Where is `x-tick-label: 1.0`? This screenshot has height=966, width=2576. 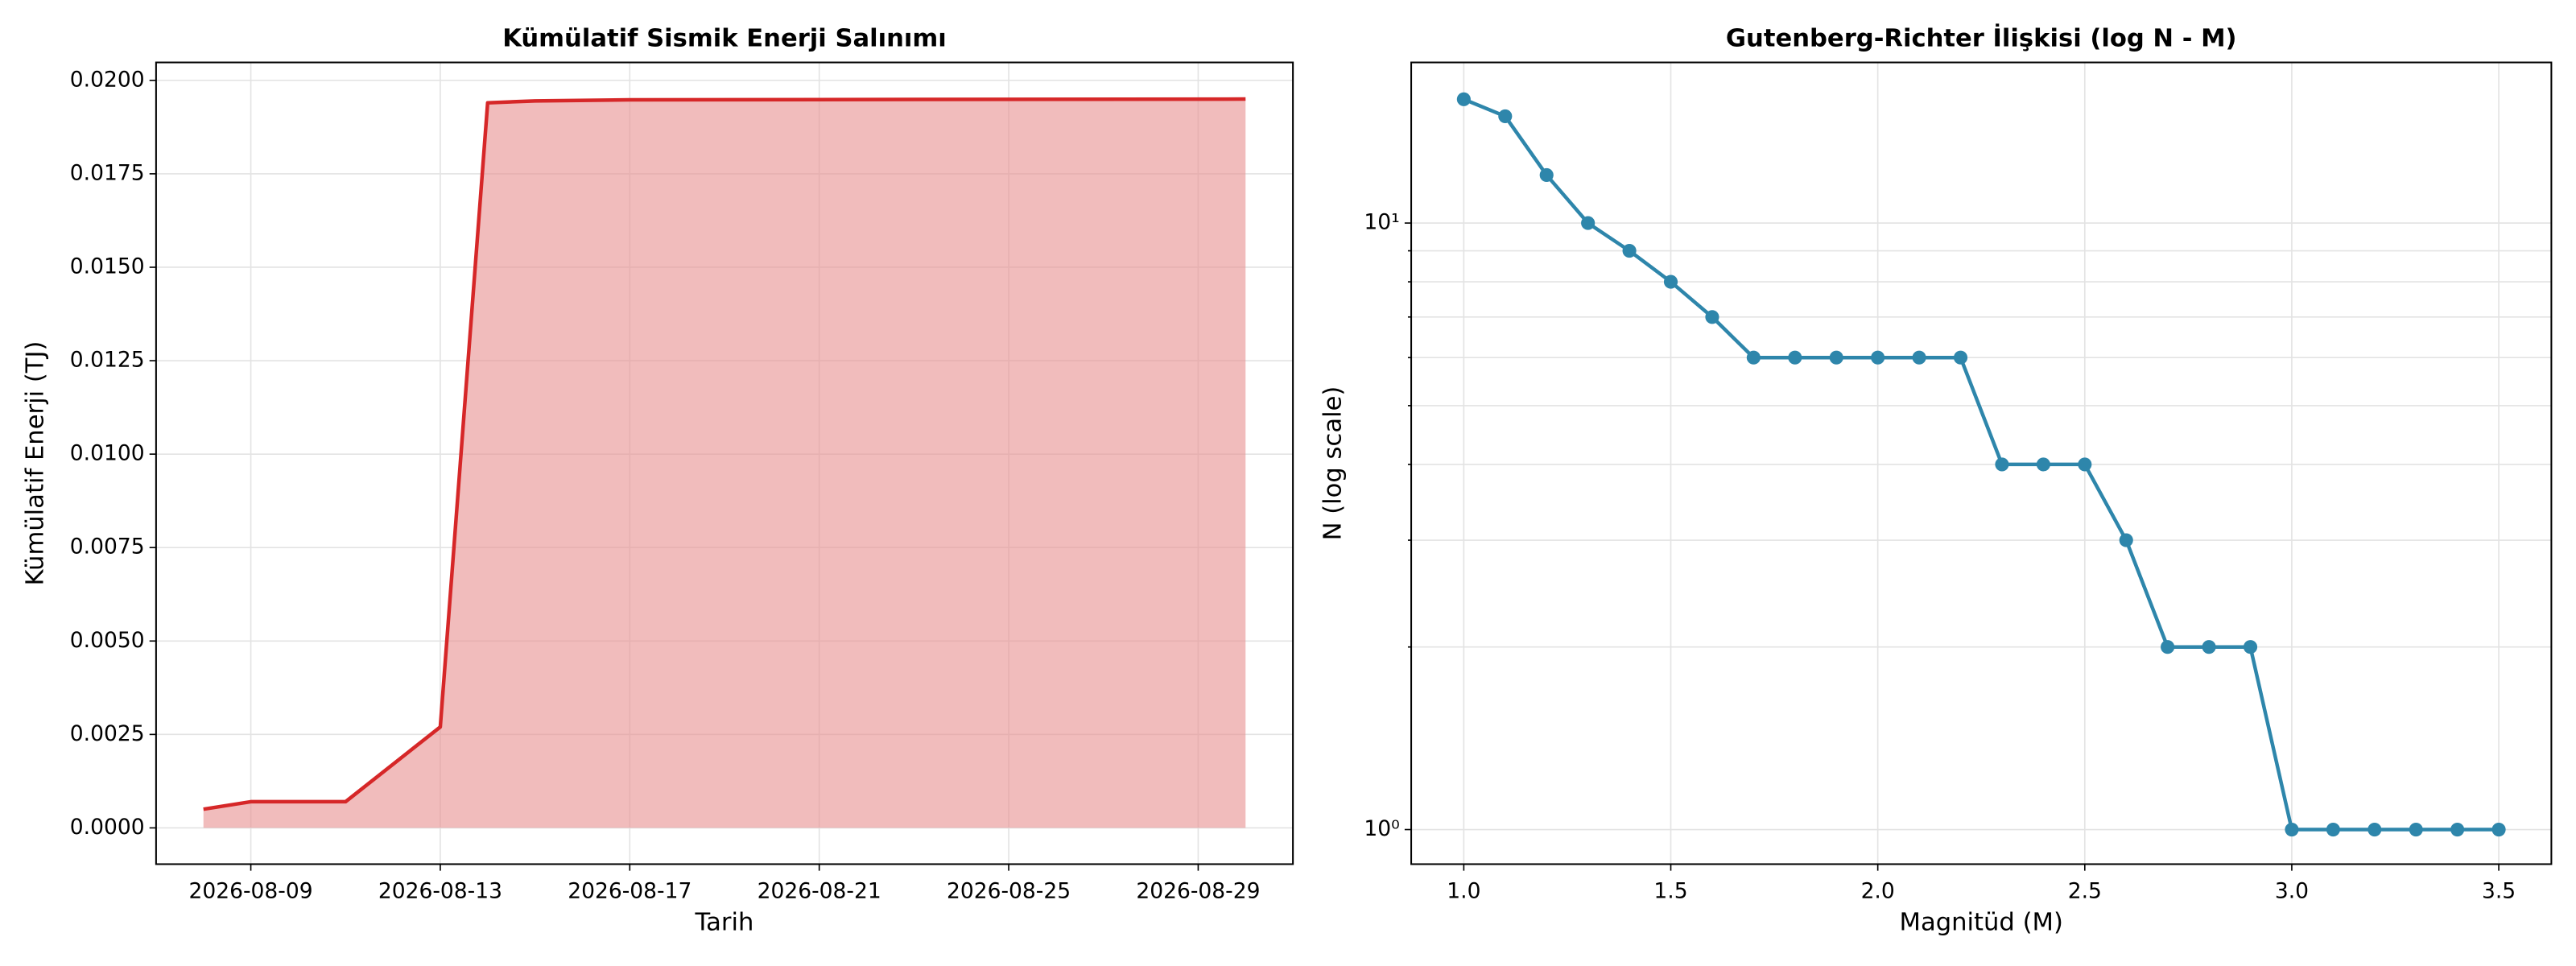
x-tick-label: 1.0 is located at coordinates (1463, 891).